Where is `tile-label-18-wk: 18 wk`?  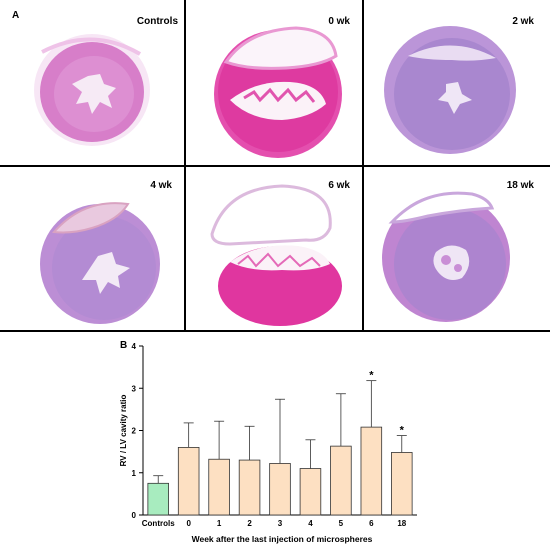 tile-label-18-wk: 18 wk is located at coordinates (520, 185).